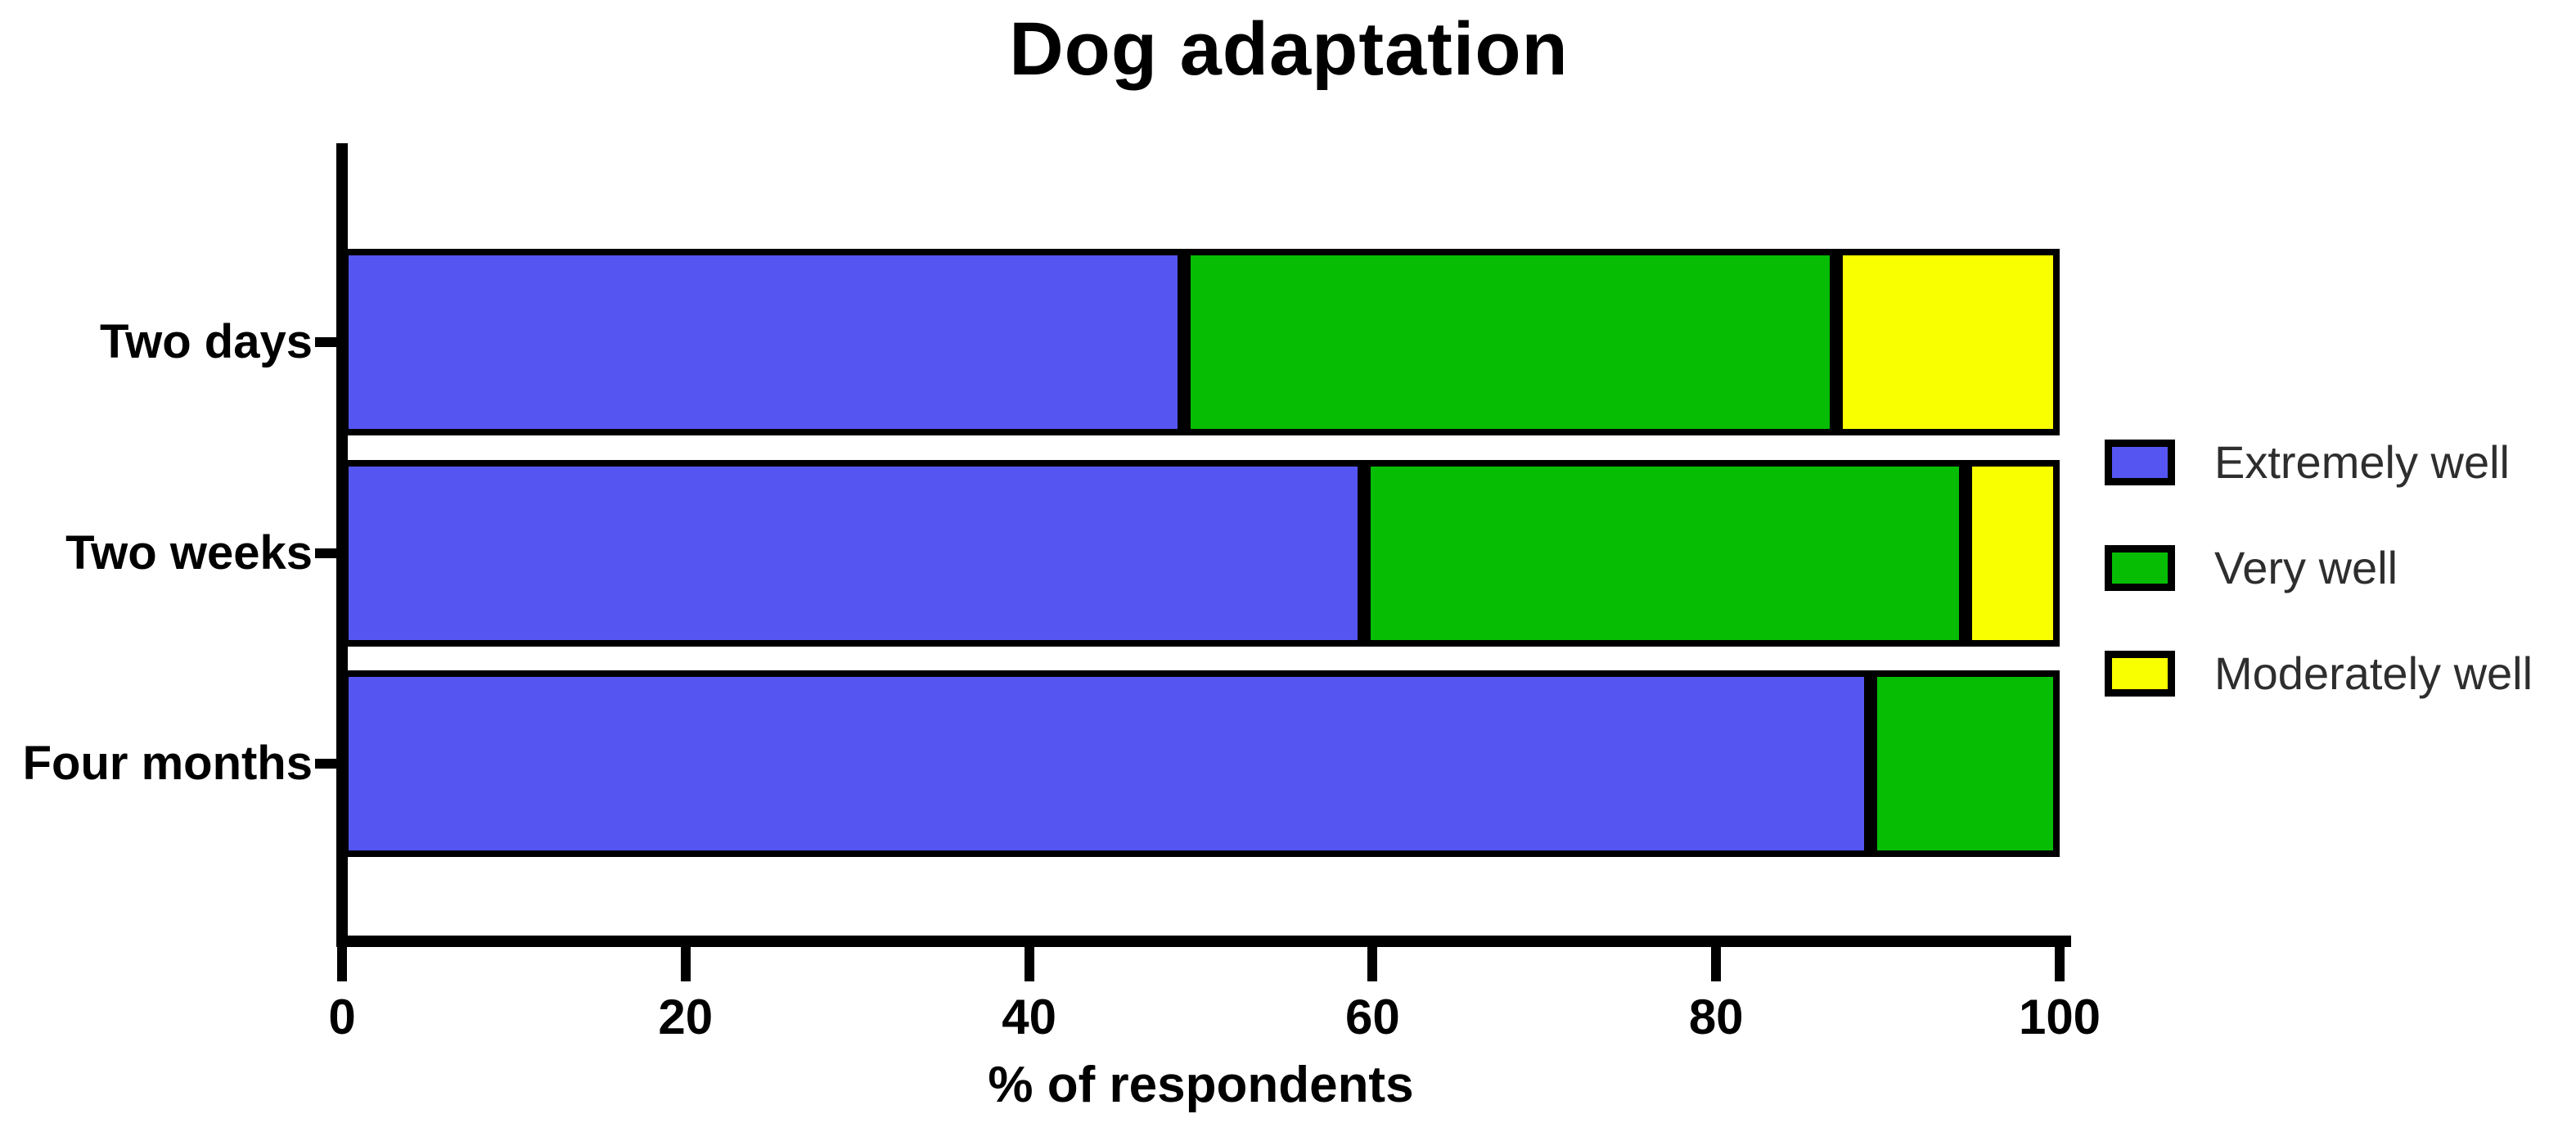 The height and width of the screenshot is (1141, 2576). What do you see at coordinates (189, 553) in the screenshot?
I see `category-label-two-weeks: Two weeks` at bounding box center [189, 553].